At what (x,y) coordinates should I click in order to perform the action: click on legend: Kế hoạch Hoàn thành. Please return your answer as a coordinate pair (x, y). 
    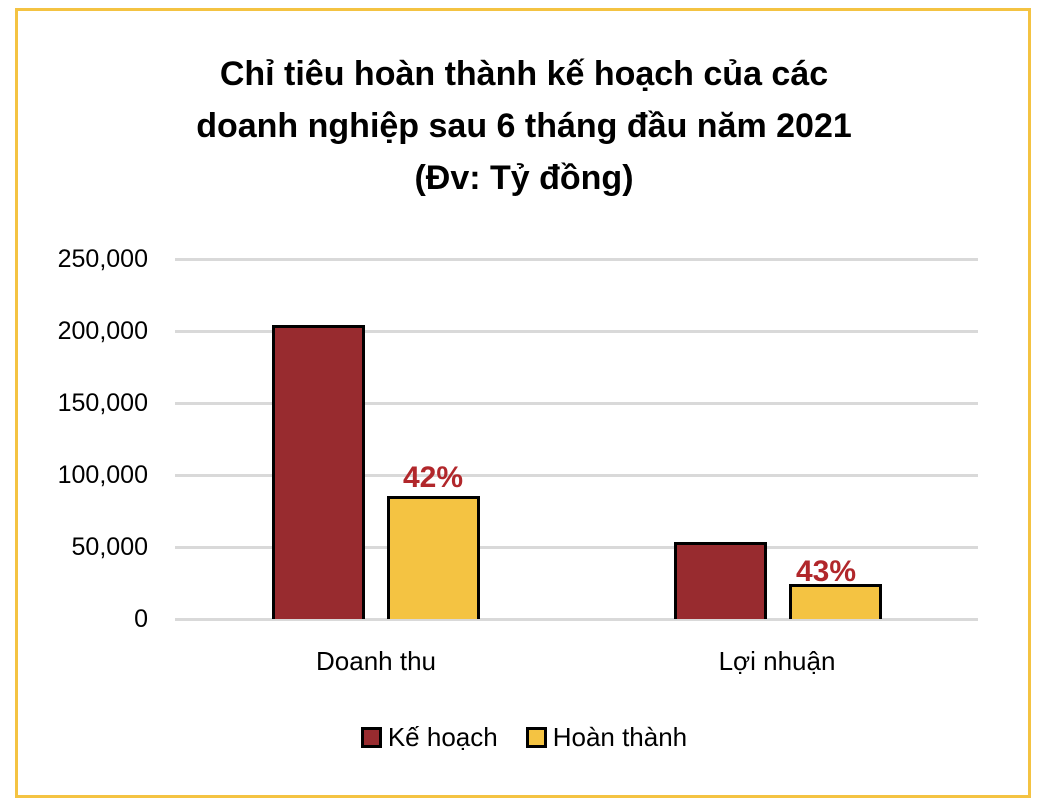
    Looking at the image, I should click on (524, 737).